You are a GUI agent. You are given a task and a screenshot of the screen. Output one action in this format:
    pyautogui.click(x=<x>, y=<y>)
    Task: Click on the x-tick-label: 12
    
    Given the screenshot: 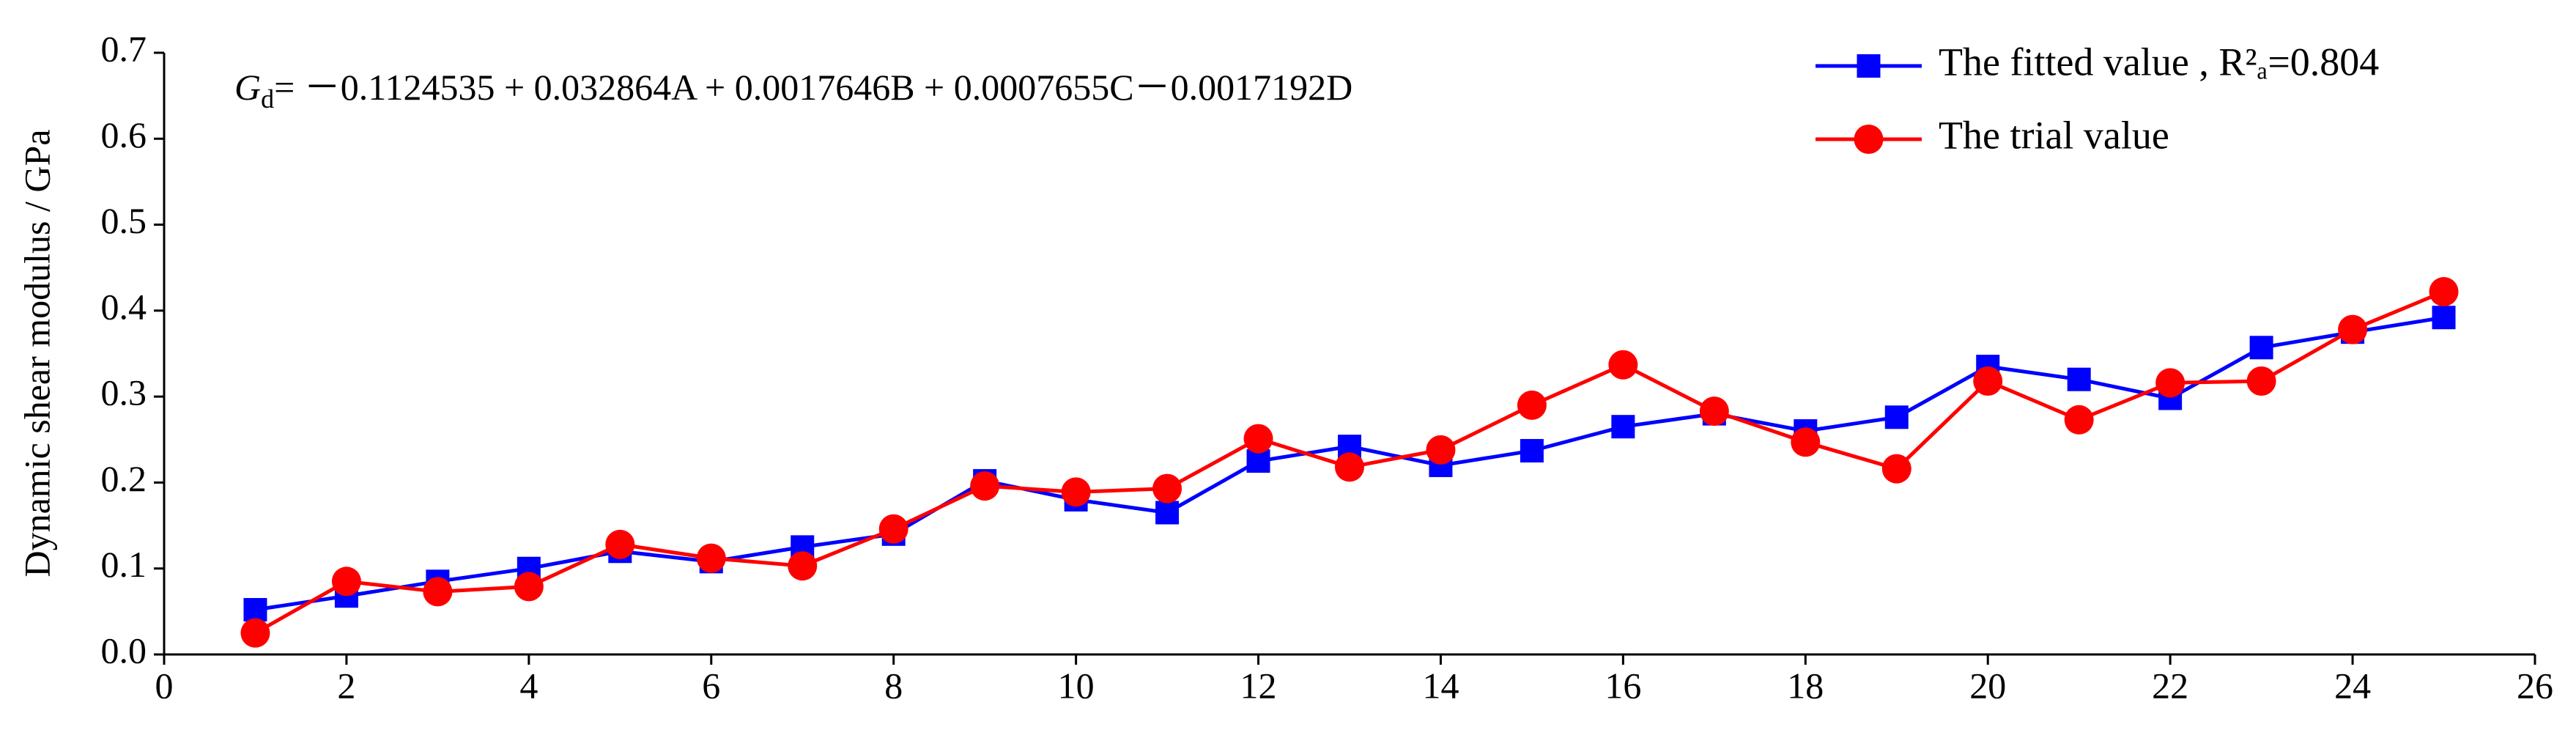 What is the action you would take?
    pyautogui.click(x=1258, y=685)
    